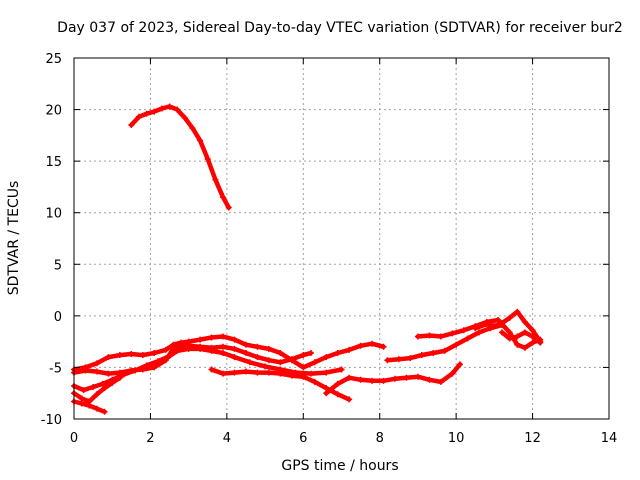 The width and height of the screenshot is (640, 480). I want to click on x-axis-label: GPS time / hours, so click(339, 466).